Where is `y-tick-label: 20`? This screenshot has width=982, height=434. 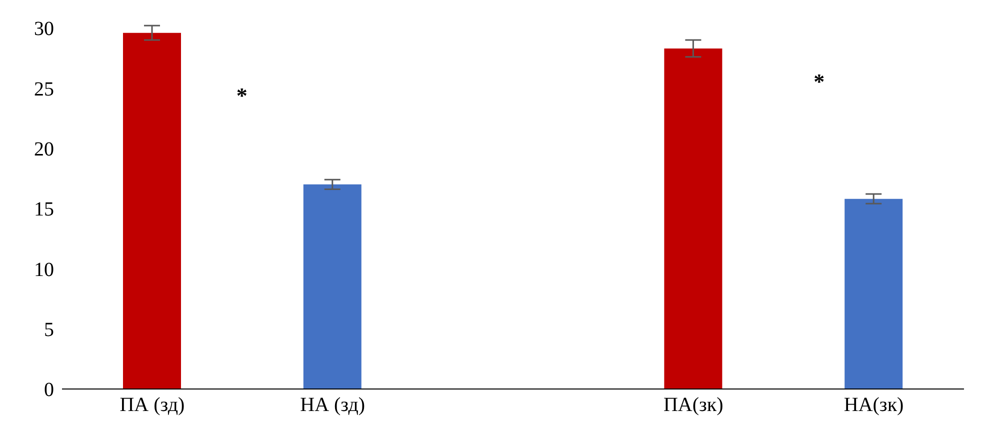
y-tick-label: 20 is located at coordinates (44, 149).